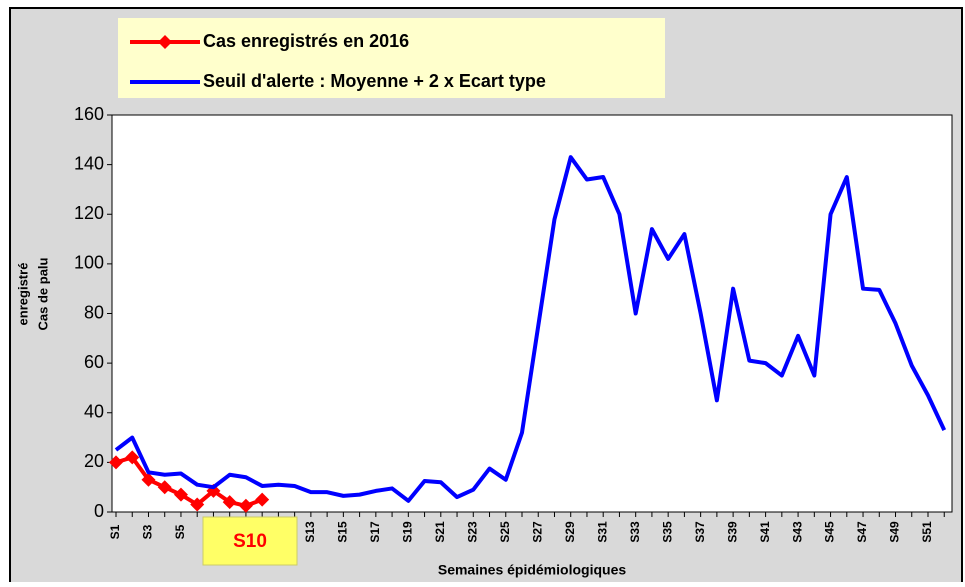  What do you see at coordinates (89, 263) in the screenshot?
I see `y-tick-label: 100` at bounding box center [89, 263].